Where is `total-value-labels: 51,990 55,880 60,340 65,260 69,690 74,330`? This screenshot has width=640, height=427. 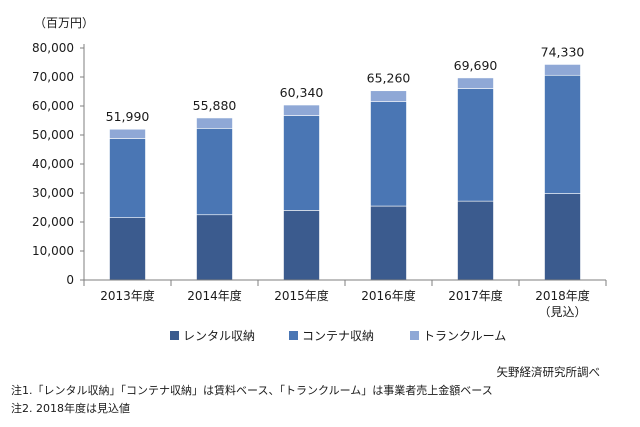
total-value-labels: 51,990 55,880 60,340 65,260 69,690 74,330 is located at coordinates (345, 84).